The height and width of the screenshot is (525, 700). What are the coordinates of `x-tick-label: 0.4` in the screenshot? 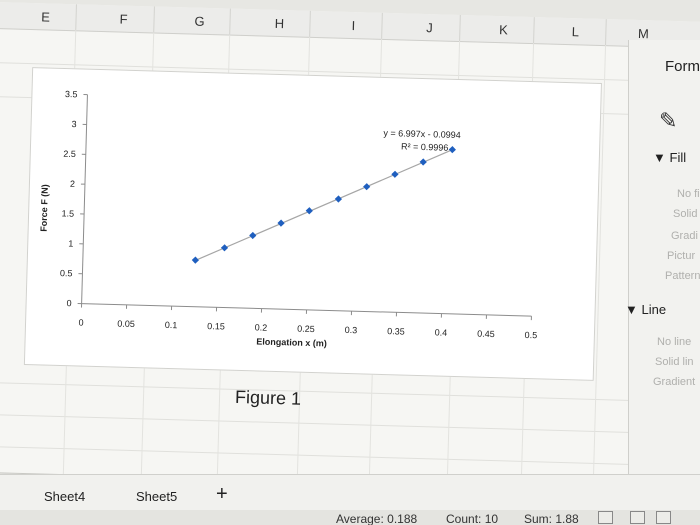 It's located at (441, 332).